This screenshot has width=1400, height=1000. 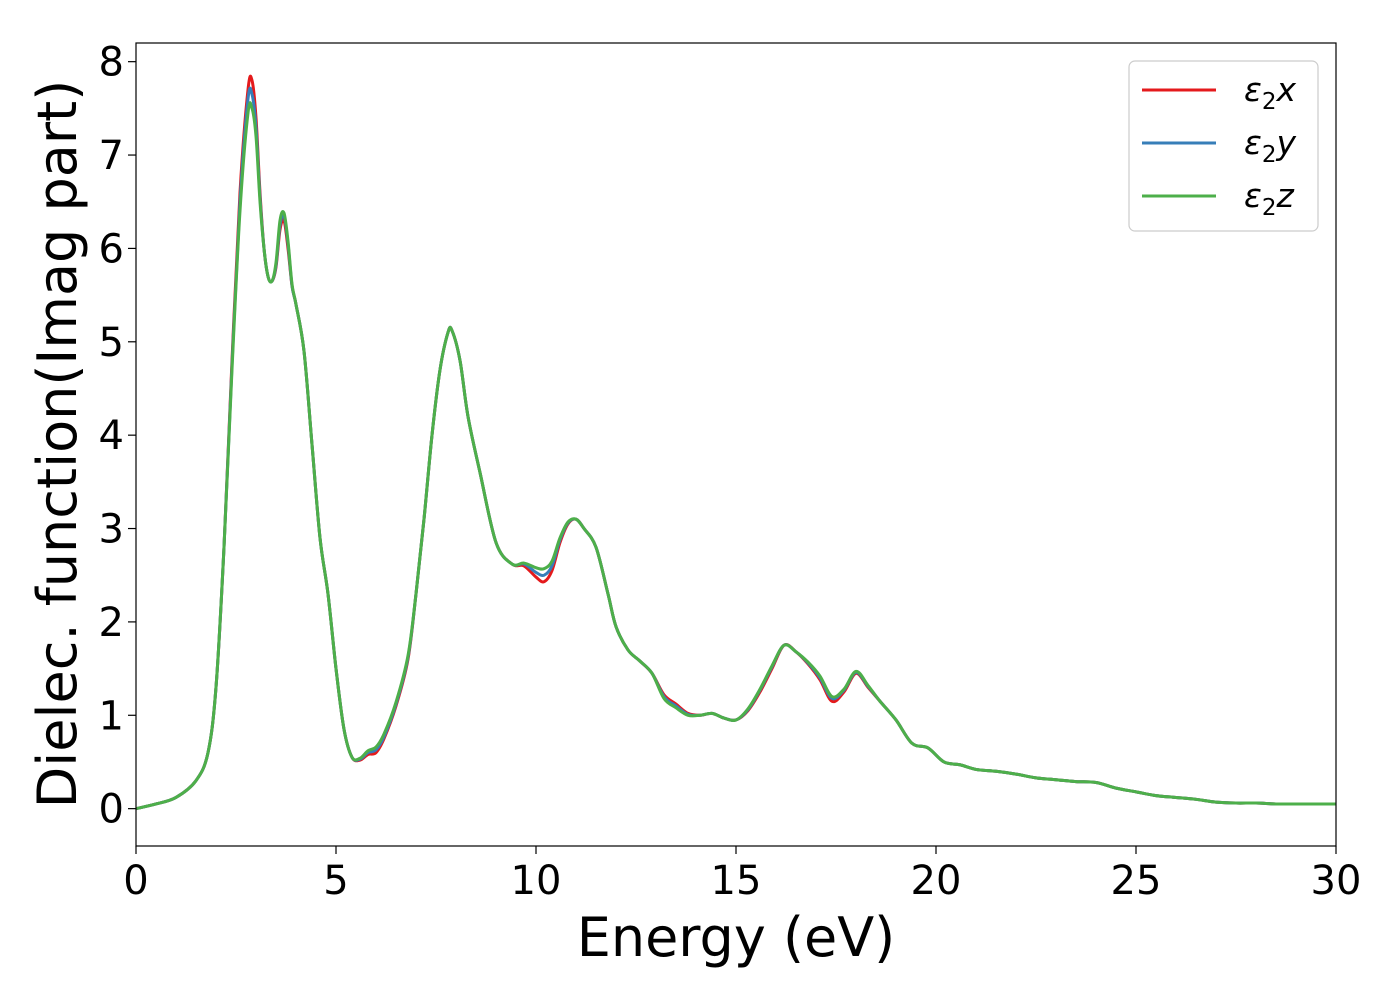 I want to click on y-tick-label: 3, so click(x=111, y=530).